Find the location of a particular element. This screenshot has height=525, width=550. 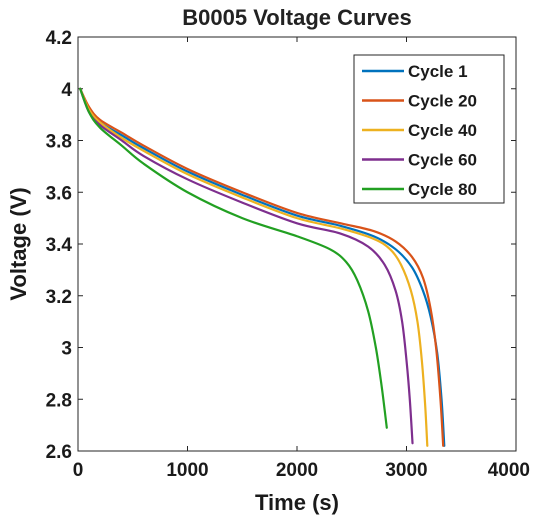

x-axis-label: Time (s) is located at coordinates (297, 502).